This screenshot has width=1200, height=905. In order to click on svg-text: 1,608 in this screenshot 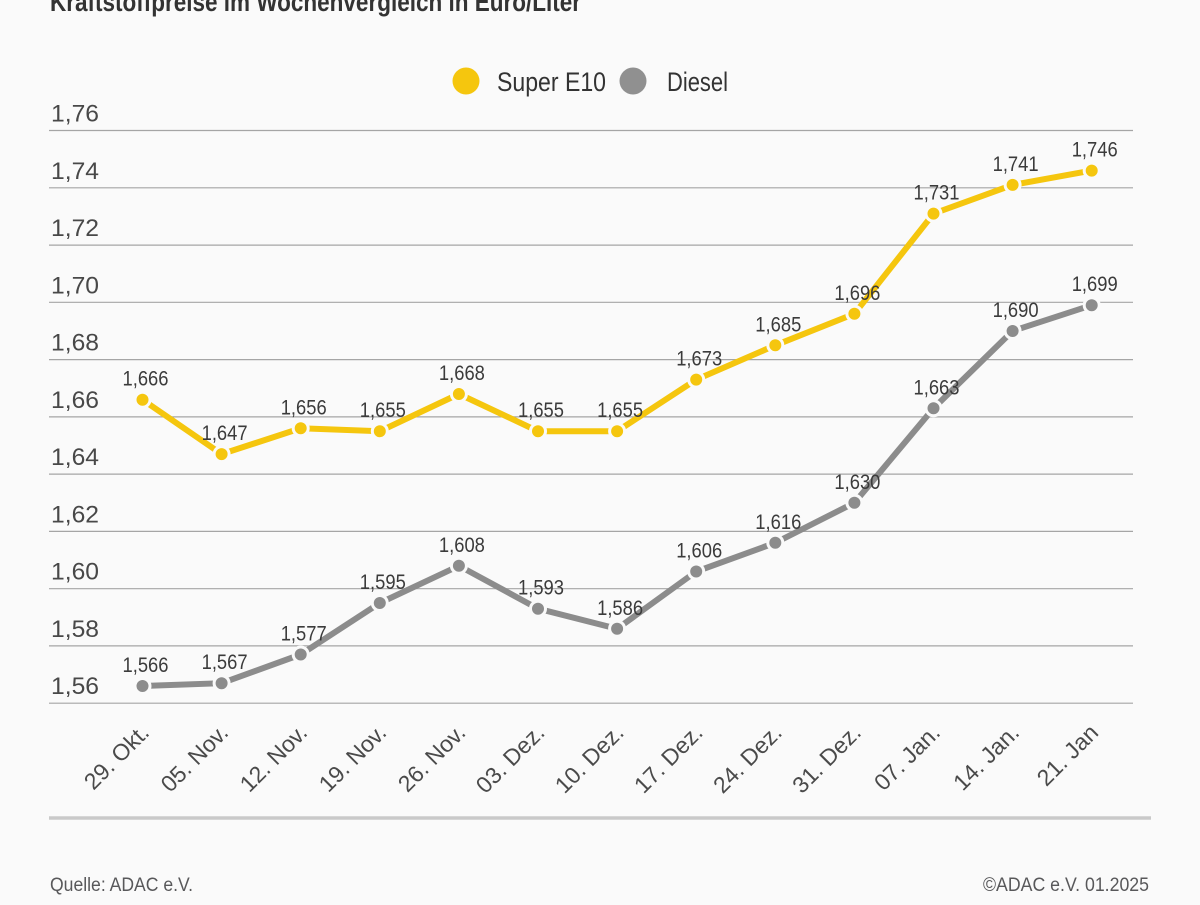, I will do `click(462, 545)`.